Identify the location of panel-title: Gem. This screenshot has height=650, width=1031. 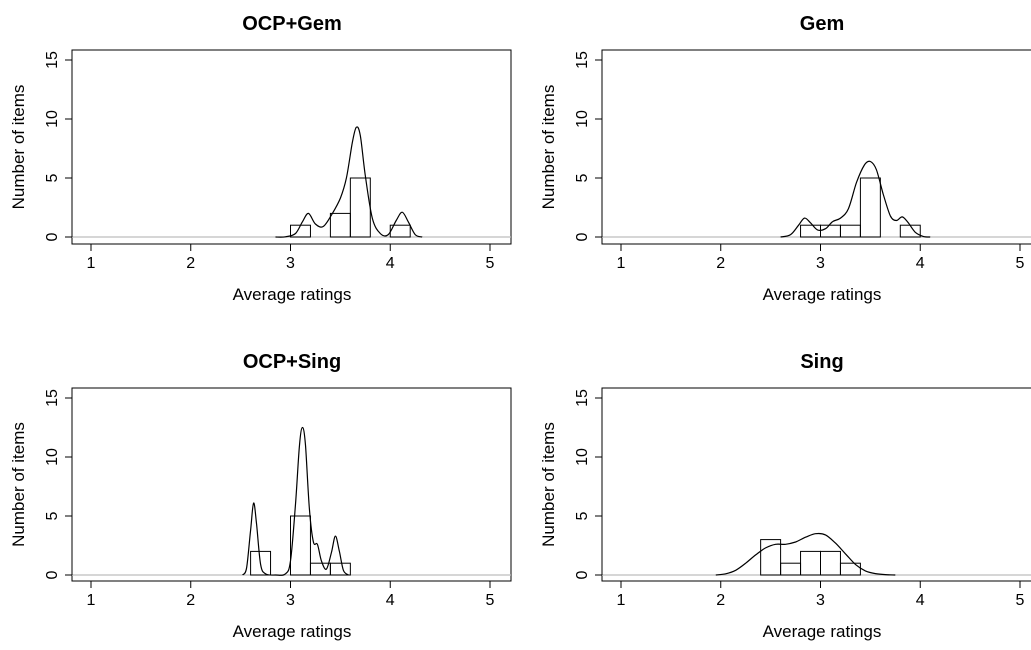
(822, 24).